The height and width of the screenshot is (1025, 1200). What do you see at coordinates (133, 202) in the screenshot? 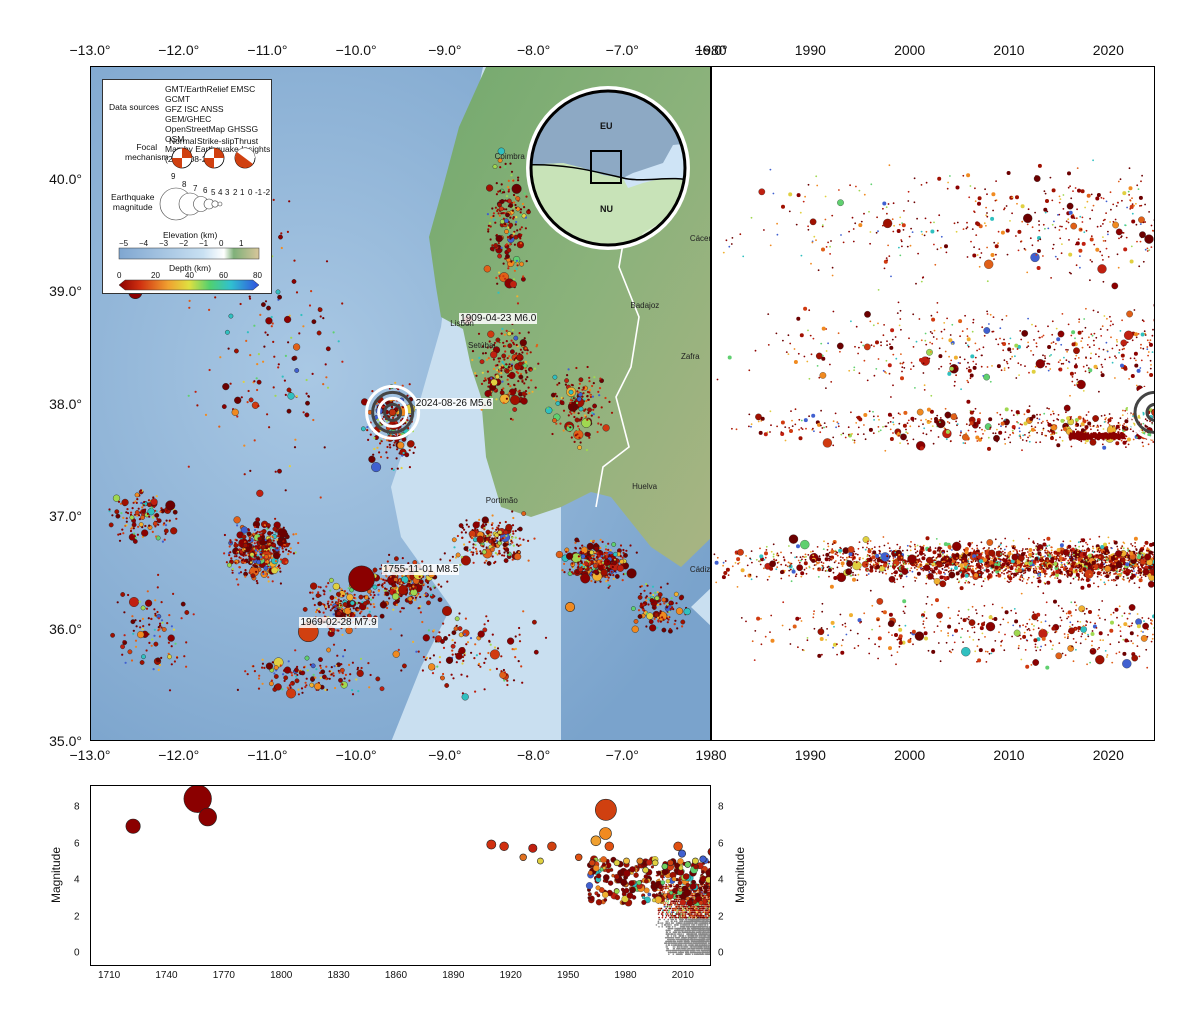
I see `legend-magnitude-label: Earthquake magnitude` at bounding box center [133, 202].